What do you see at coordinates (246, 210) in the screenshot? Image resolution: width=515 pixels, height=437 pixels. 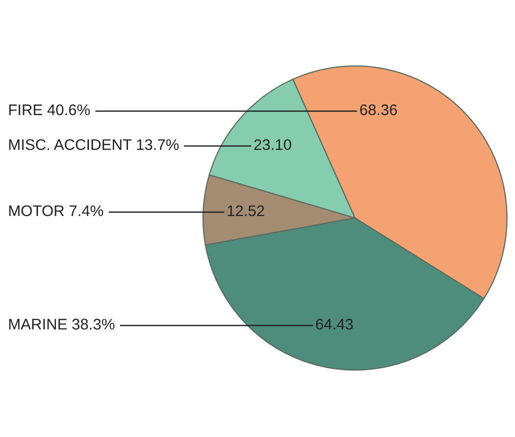 I see `data-label: 12.52` at bounding box center [246, 210].